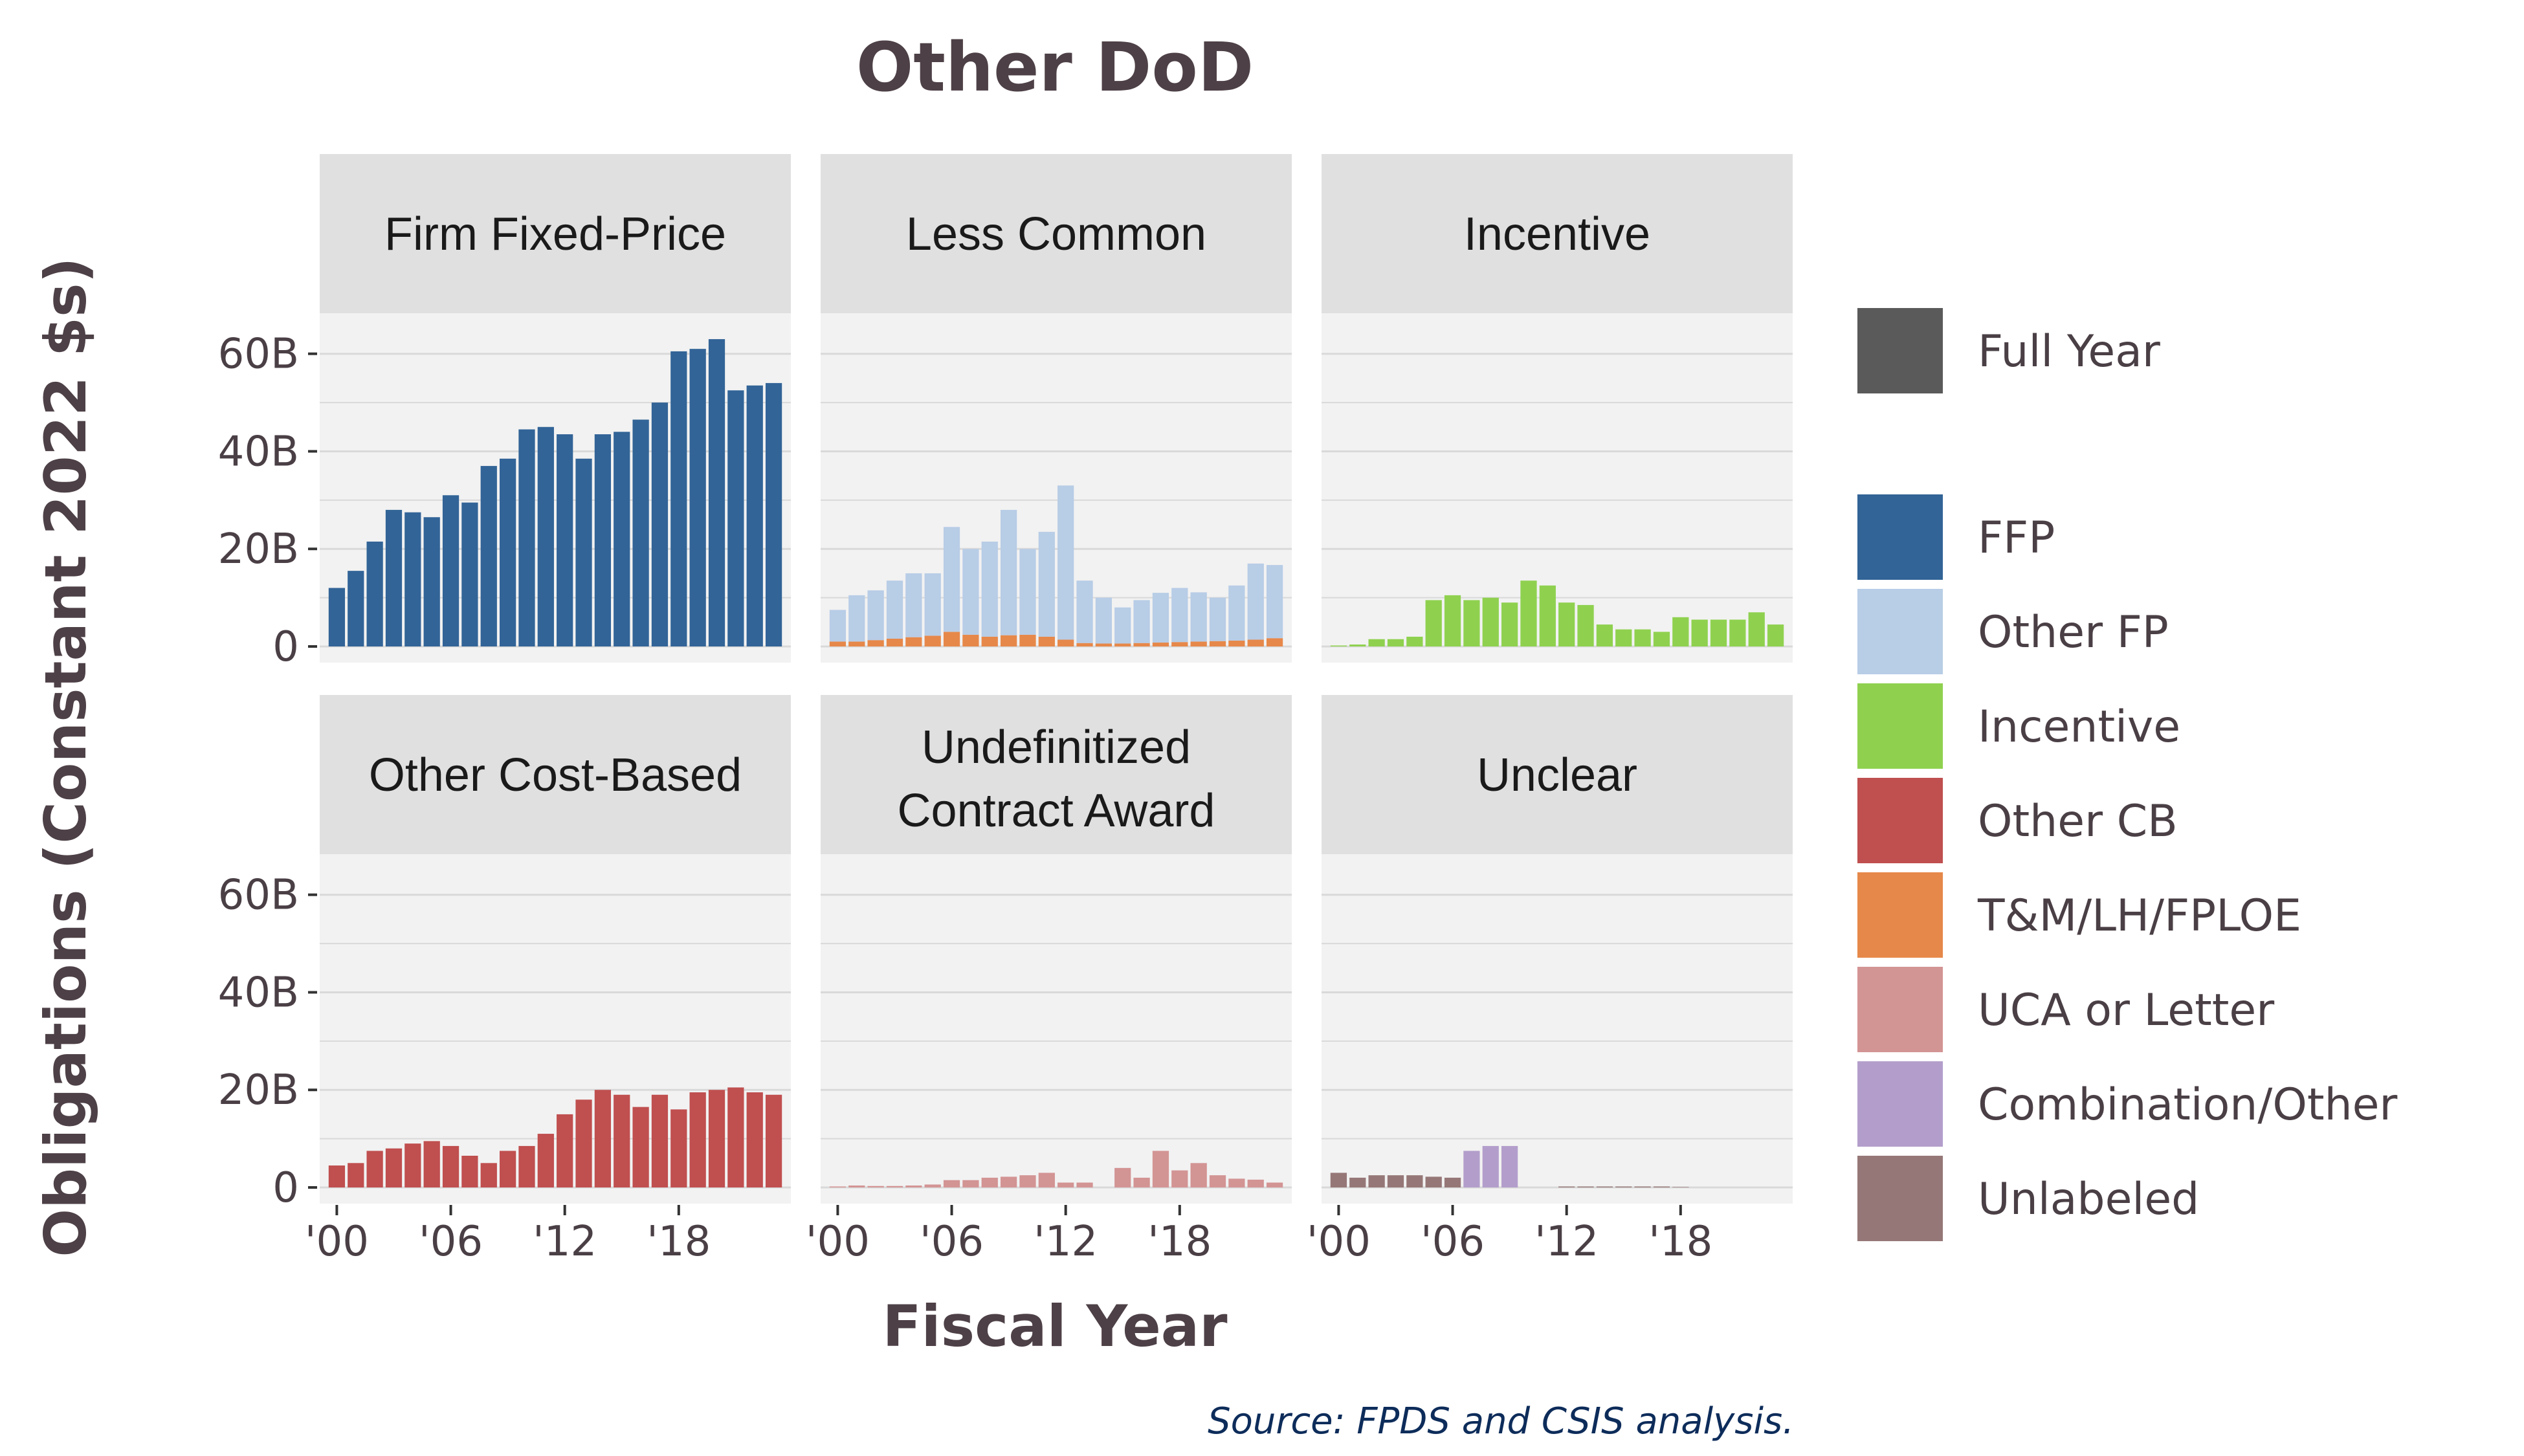 The width and height of the screenshot is (2524, 1456). What do you see at coordinates (1141, 644) in the screenshot?
I see `bar-t-m-lh-fploe-2016` at bounding box center [1141, 644].